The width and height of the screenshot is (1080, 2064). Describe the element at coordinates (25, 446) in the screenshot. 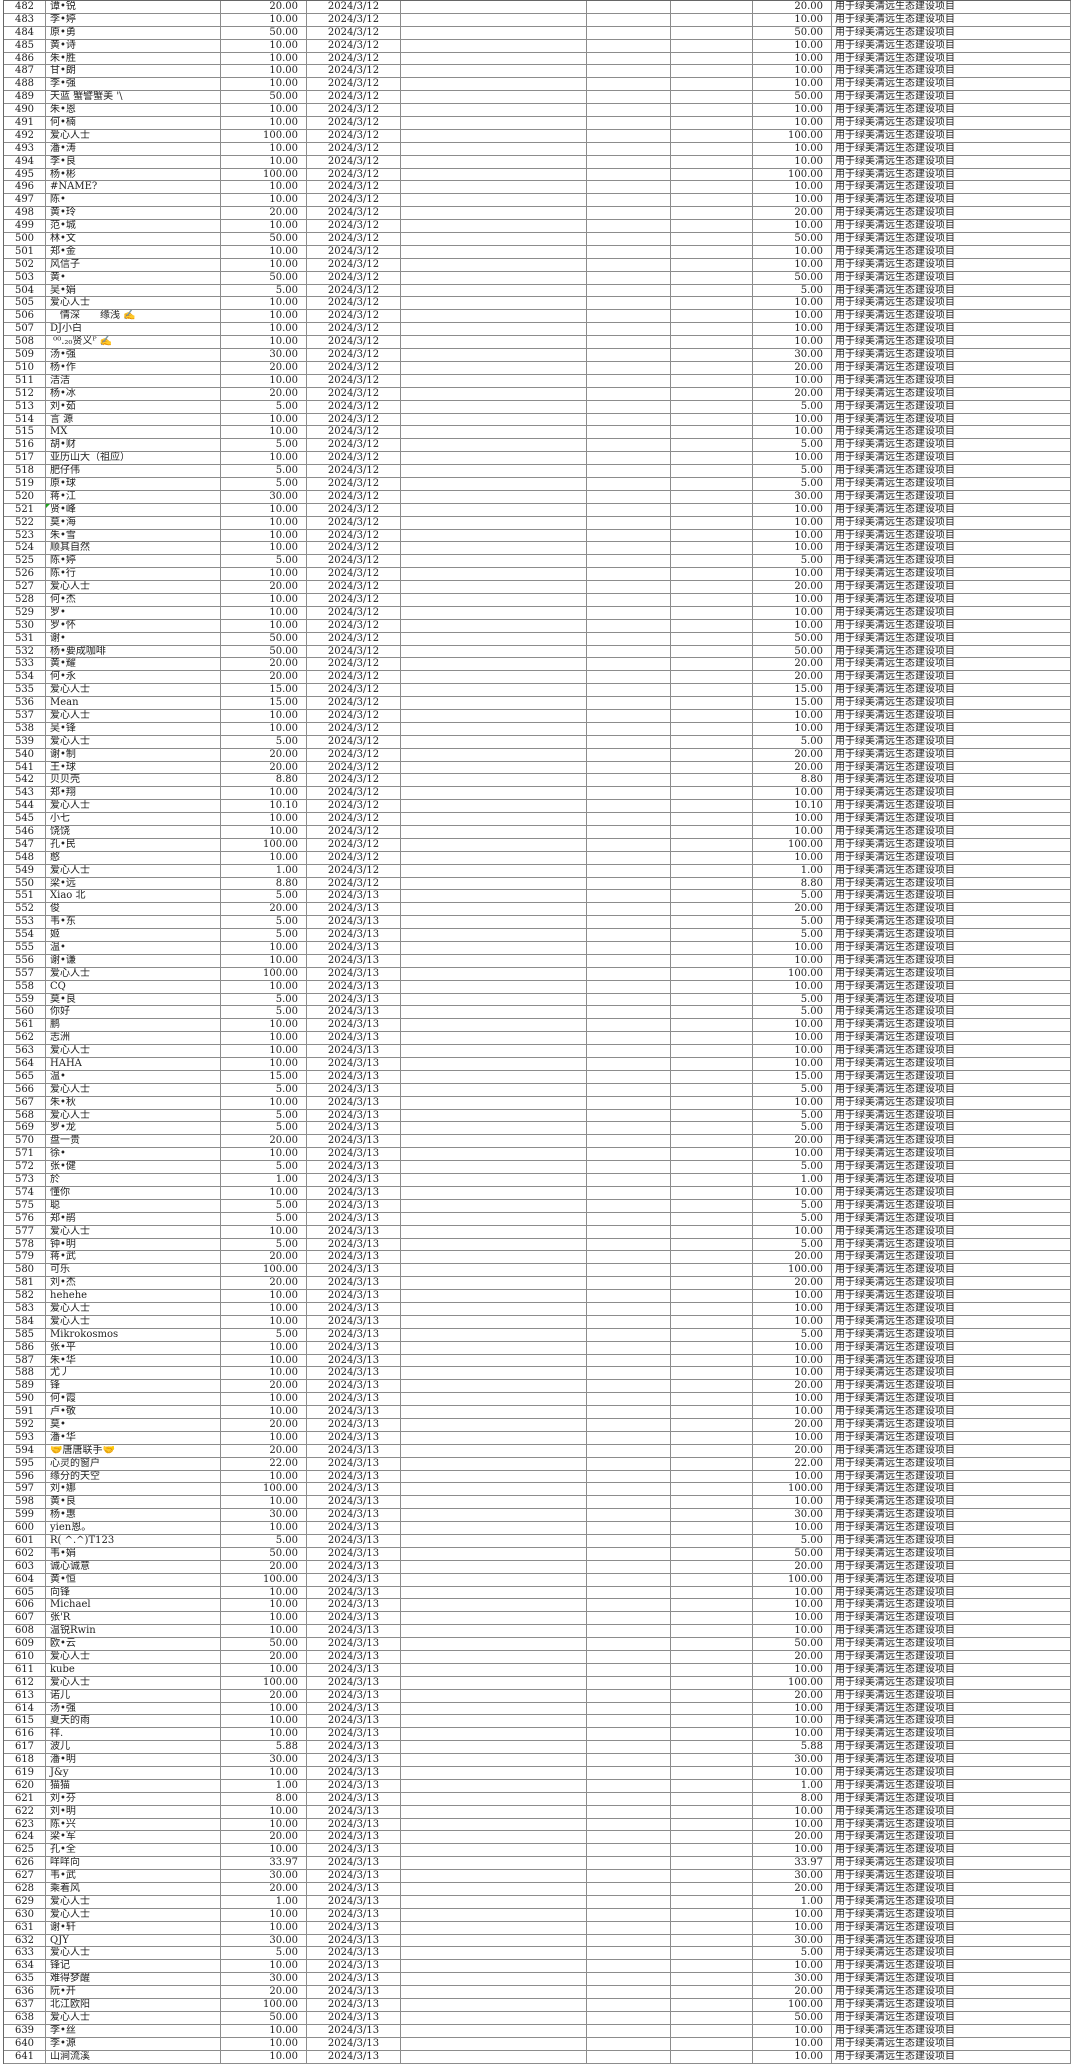

I see `row-number-cell: 516` at that location.